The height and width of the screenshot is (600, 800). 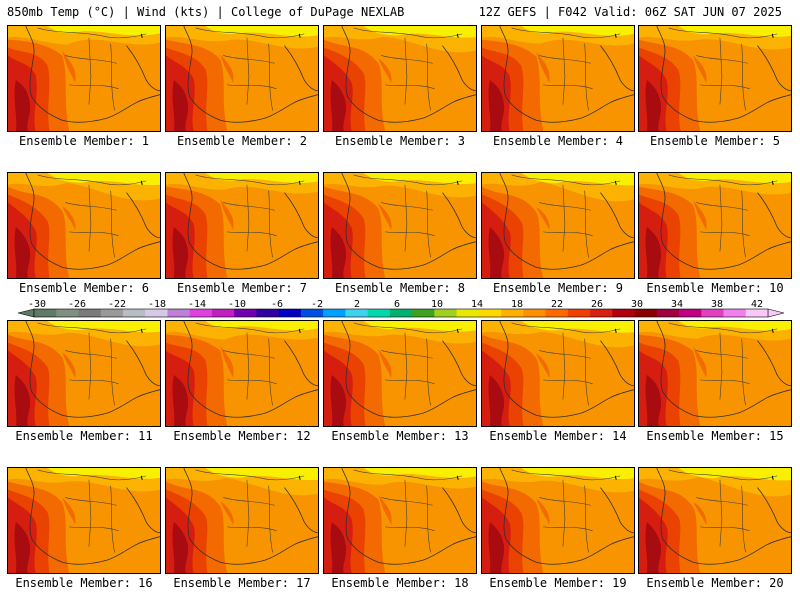 What do you see at coordinates (557, 304) in the screenshot?
I see `colorbar-tick-label: 22` at bounding box center [557, 304].